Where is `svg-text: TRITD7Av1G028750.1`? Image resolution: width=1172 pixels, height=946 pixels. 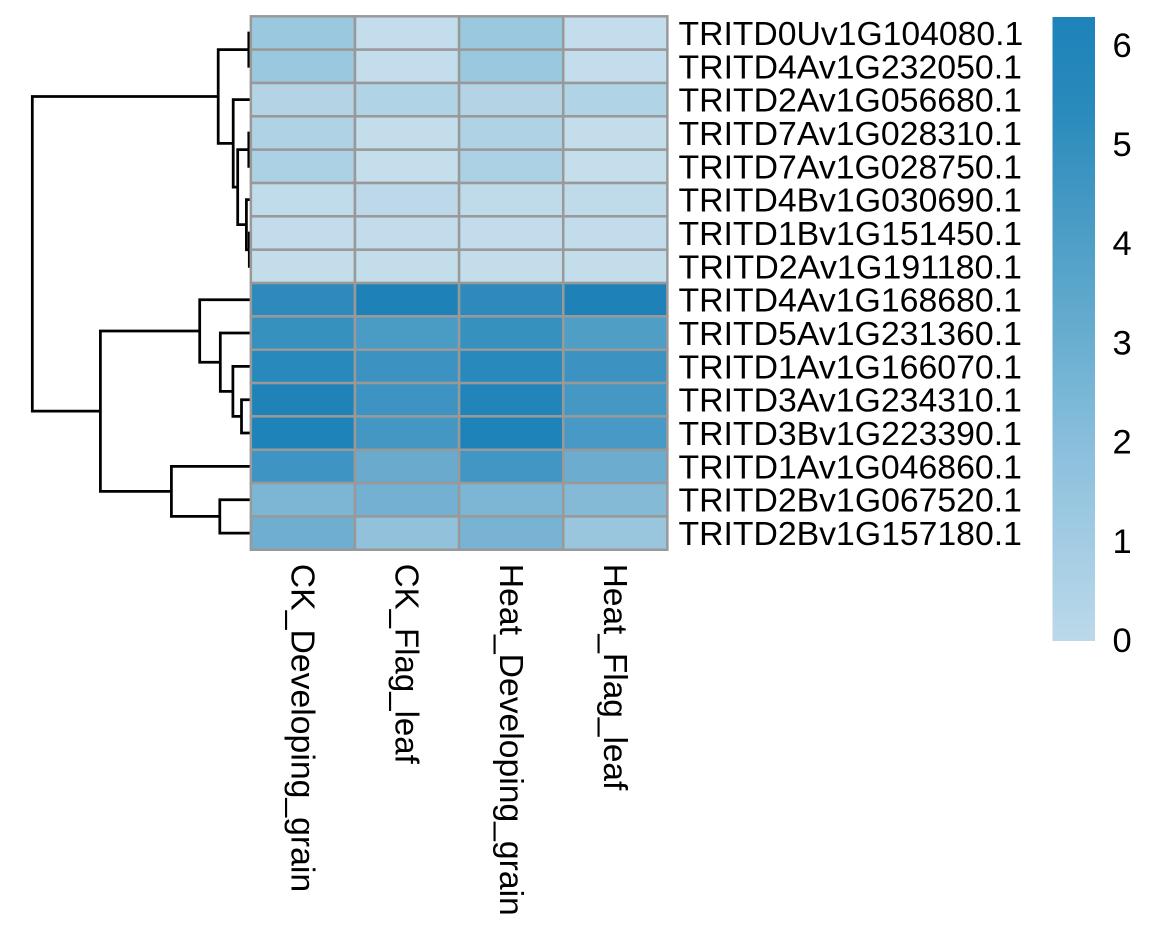 svg-text: TRITD7Av1G028750.1 is located at coordinates (850, 167).